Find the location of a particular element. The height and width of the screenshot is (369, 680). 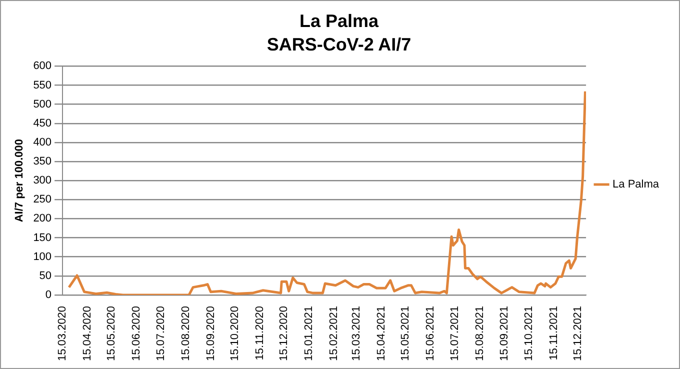

x-tick-label: 15.05.2021 is located at coordinates (406, 334).